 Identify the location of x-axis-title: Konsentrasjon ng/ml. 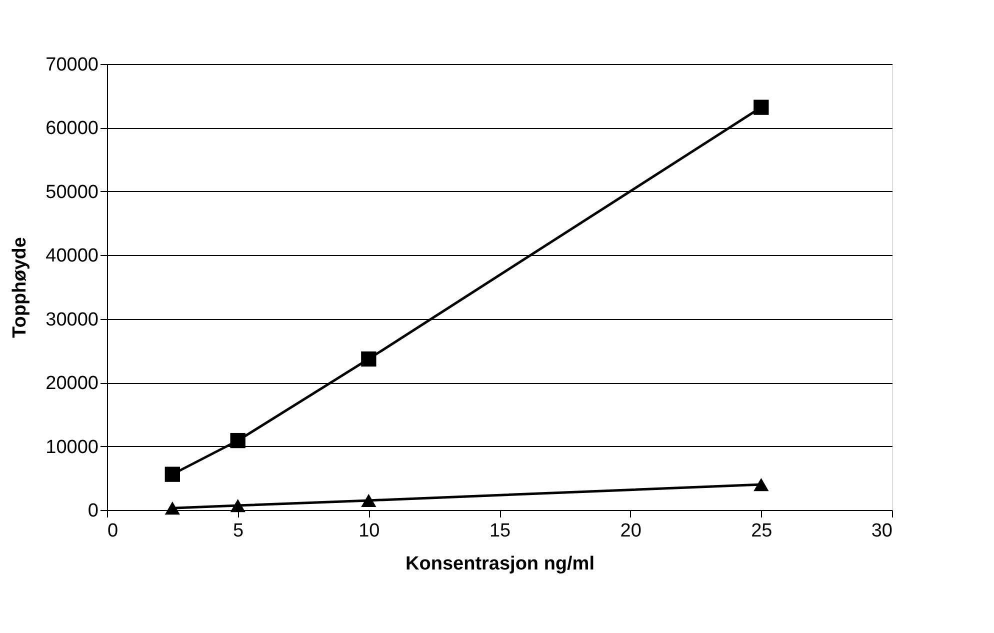
(500, 564).